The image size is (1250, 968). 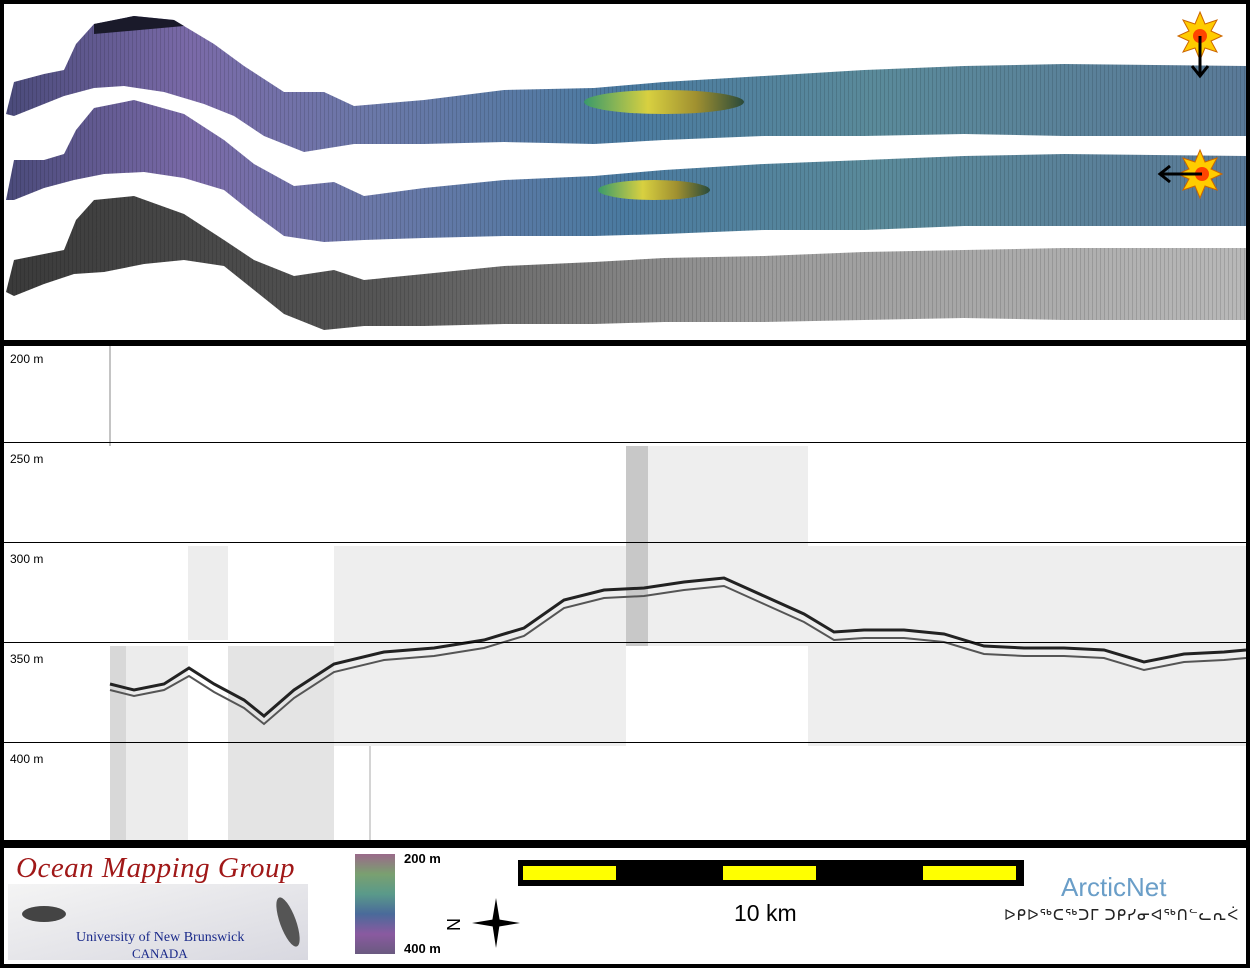 I want to click on north-arrow-icon, so click(x=496, y=923).